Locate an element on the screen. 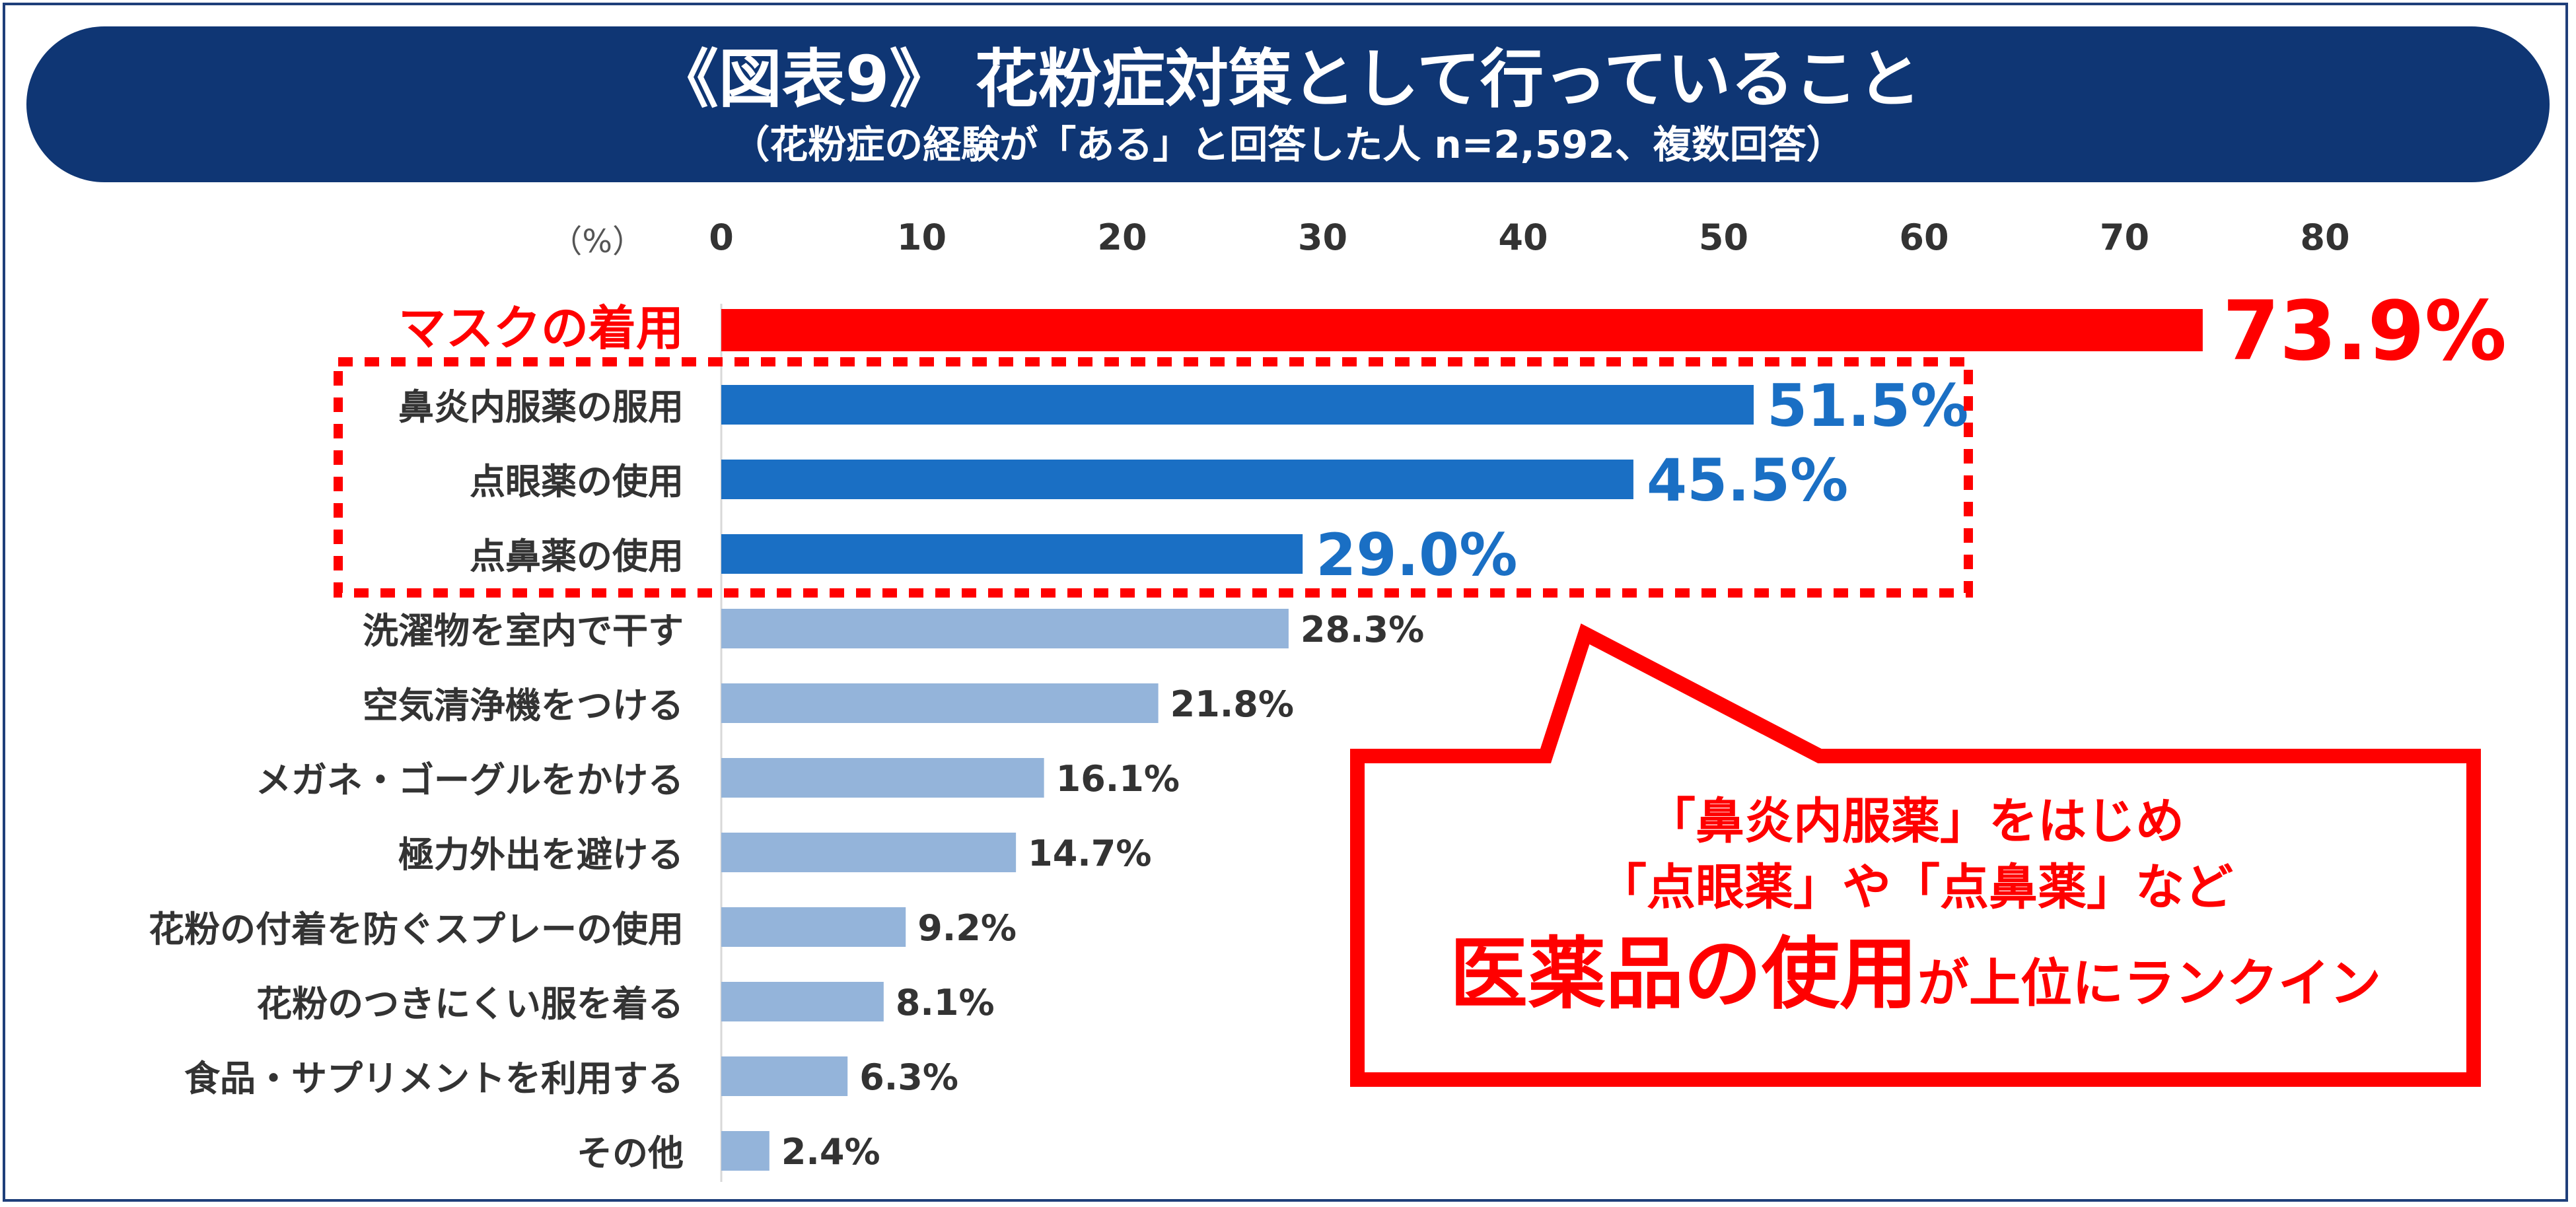  callout-line-1: 「鼻炎内服薬」をはじめ is located at coordinates (1916, 821).